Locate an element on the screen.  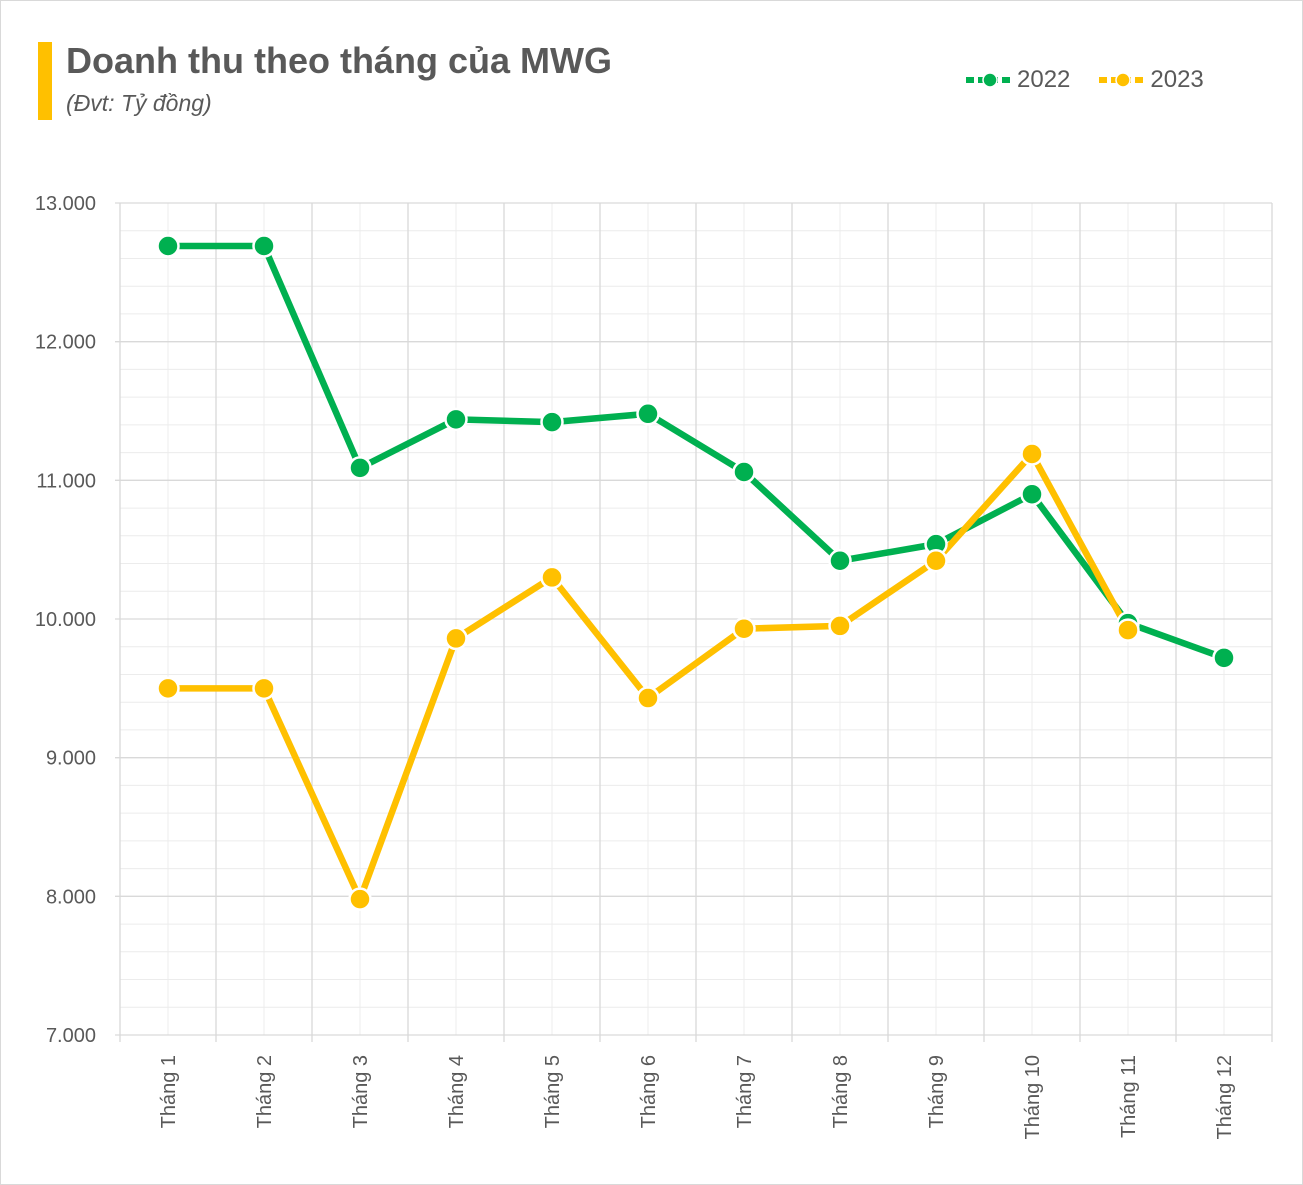
y-tick-label: 9.000 is located at coordinates (71, 759).